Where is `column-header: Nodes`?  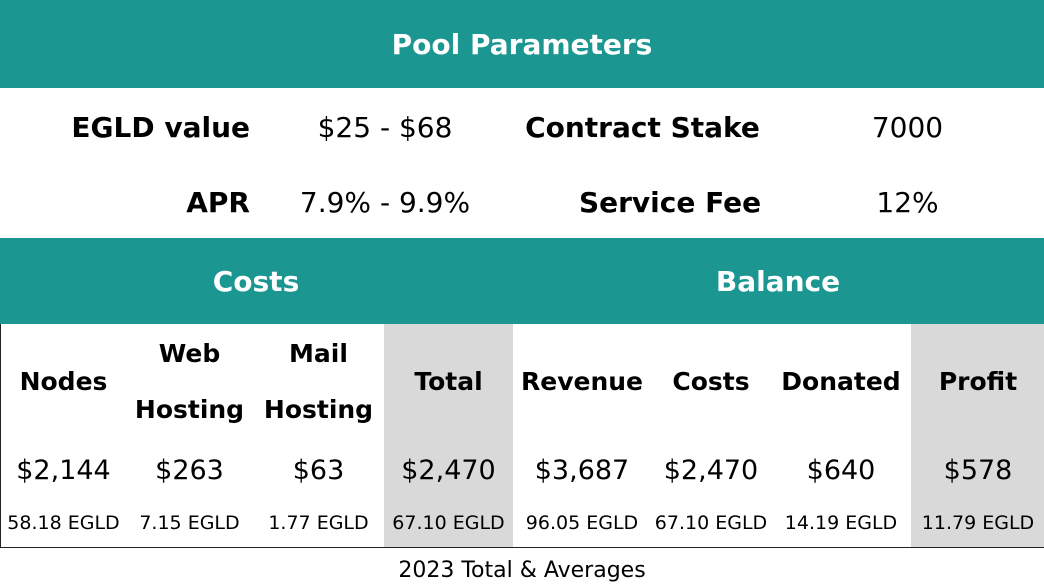
column-header: Nodes is located at coordinates (63, 381).